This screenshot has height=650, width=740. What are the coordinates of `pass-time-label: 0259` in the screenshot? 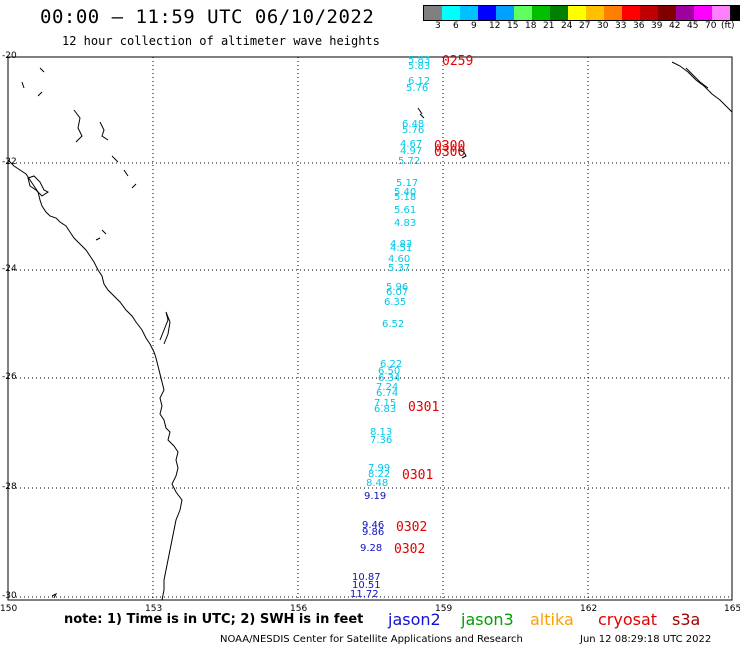 It's located at (458, 61).